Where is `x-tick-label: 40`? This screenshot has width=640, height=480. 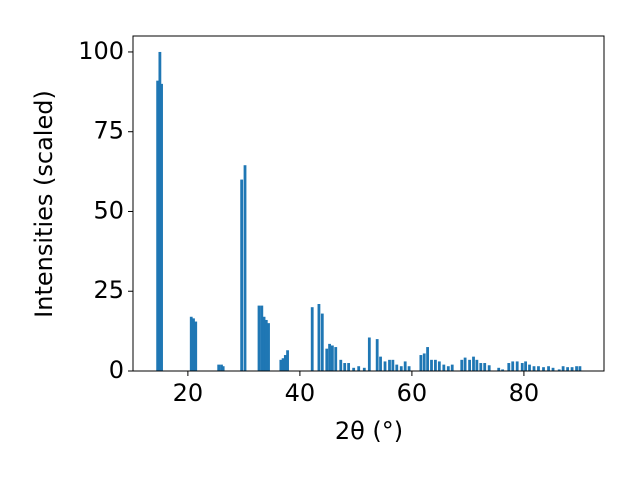
x-tick-label: 40 is located at coordinates (300, 393).